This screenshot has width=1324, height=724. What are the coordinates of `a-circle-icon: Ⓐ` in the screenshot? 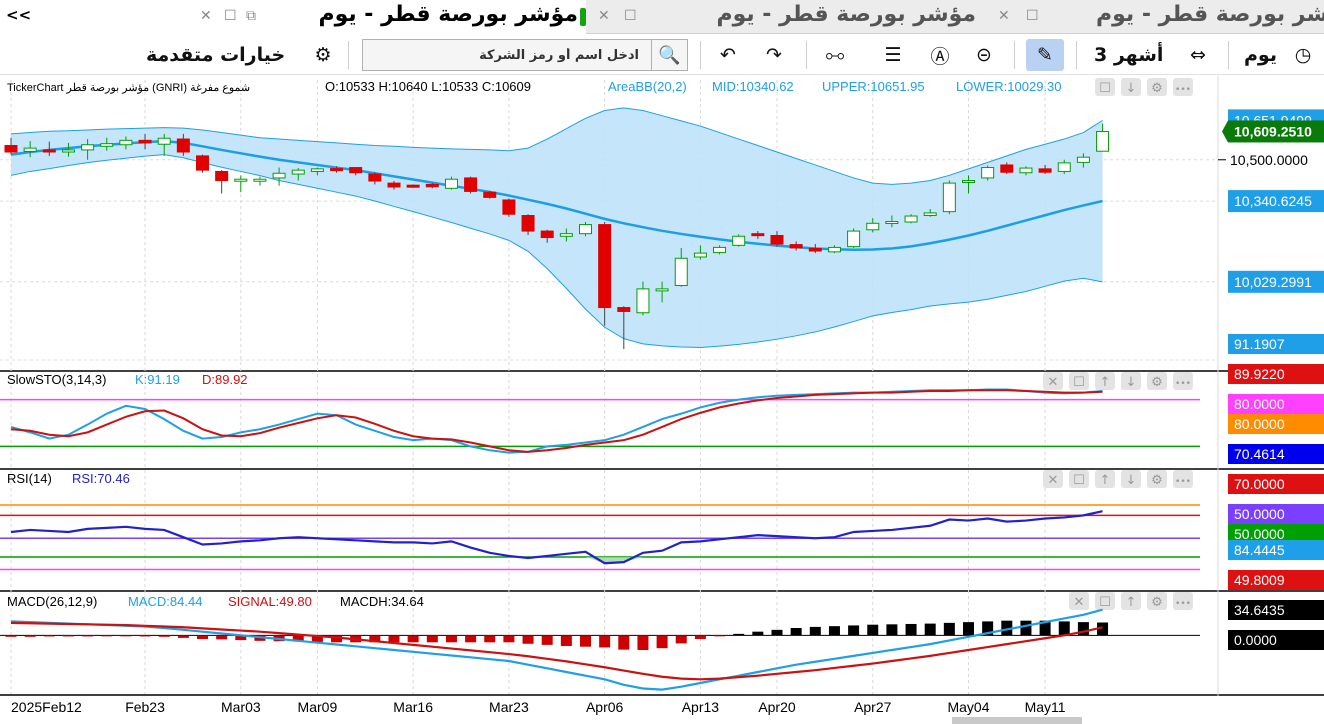 It's located at (940, 56).